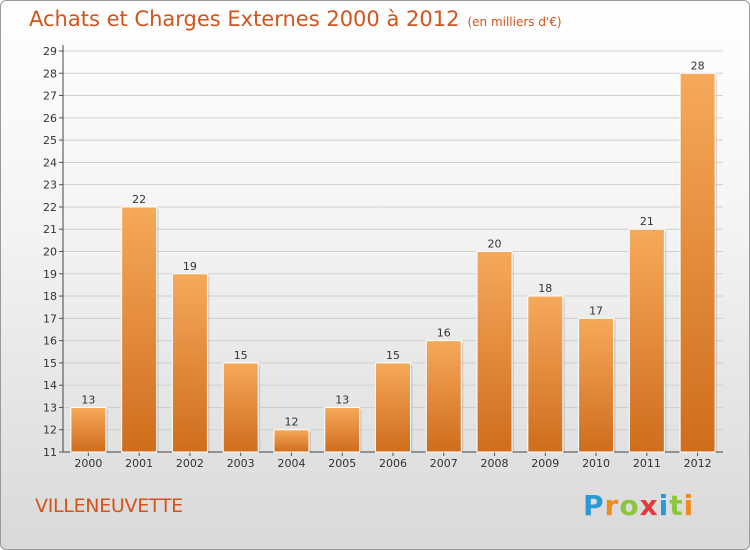 This screenshot has width=750, height=550. What do you see at coordinates (444, 463) in the screenshot?
I see `x-tick-label: 2007` at bounding box center [444, 463].